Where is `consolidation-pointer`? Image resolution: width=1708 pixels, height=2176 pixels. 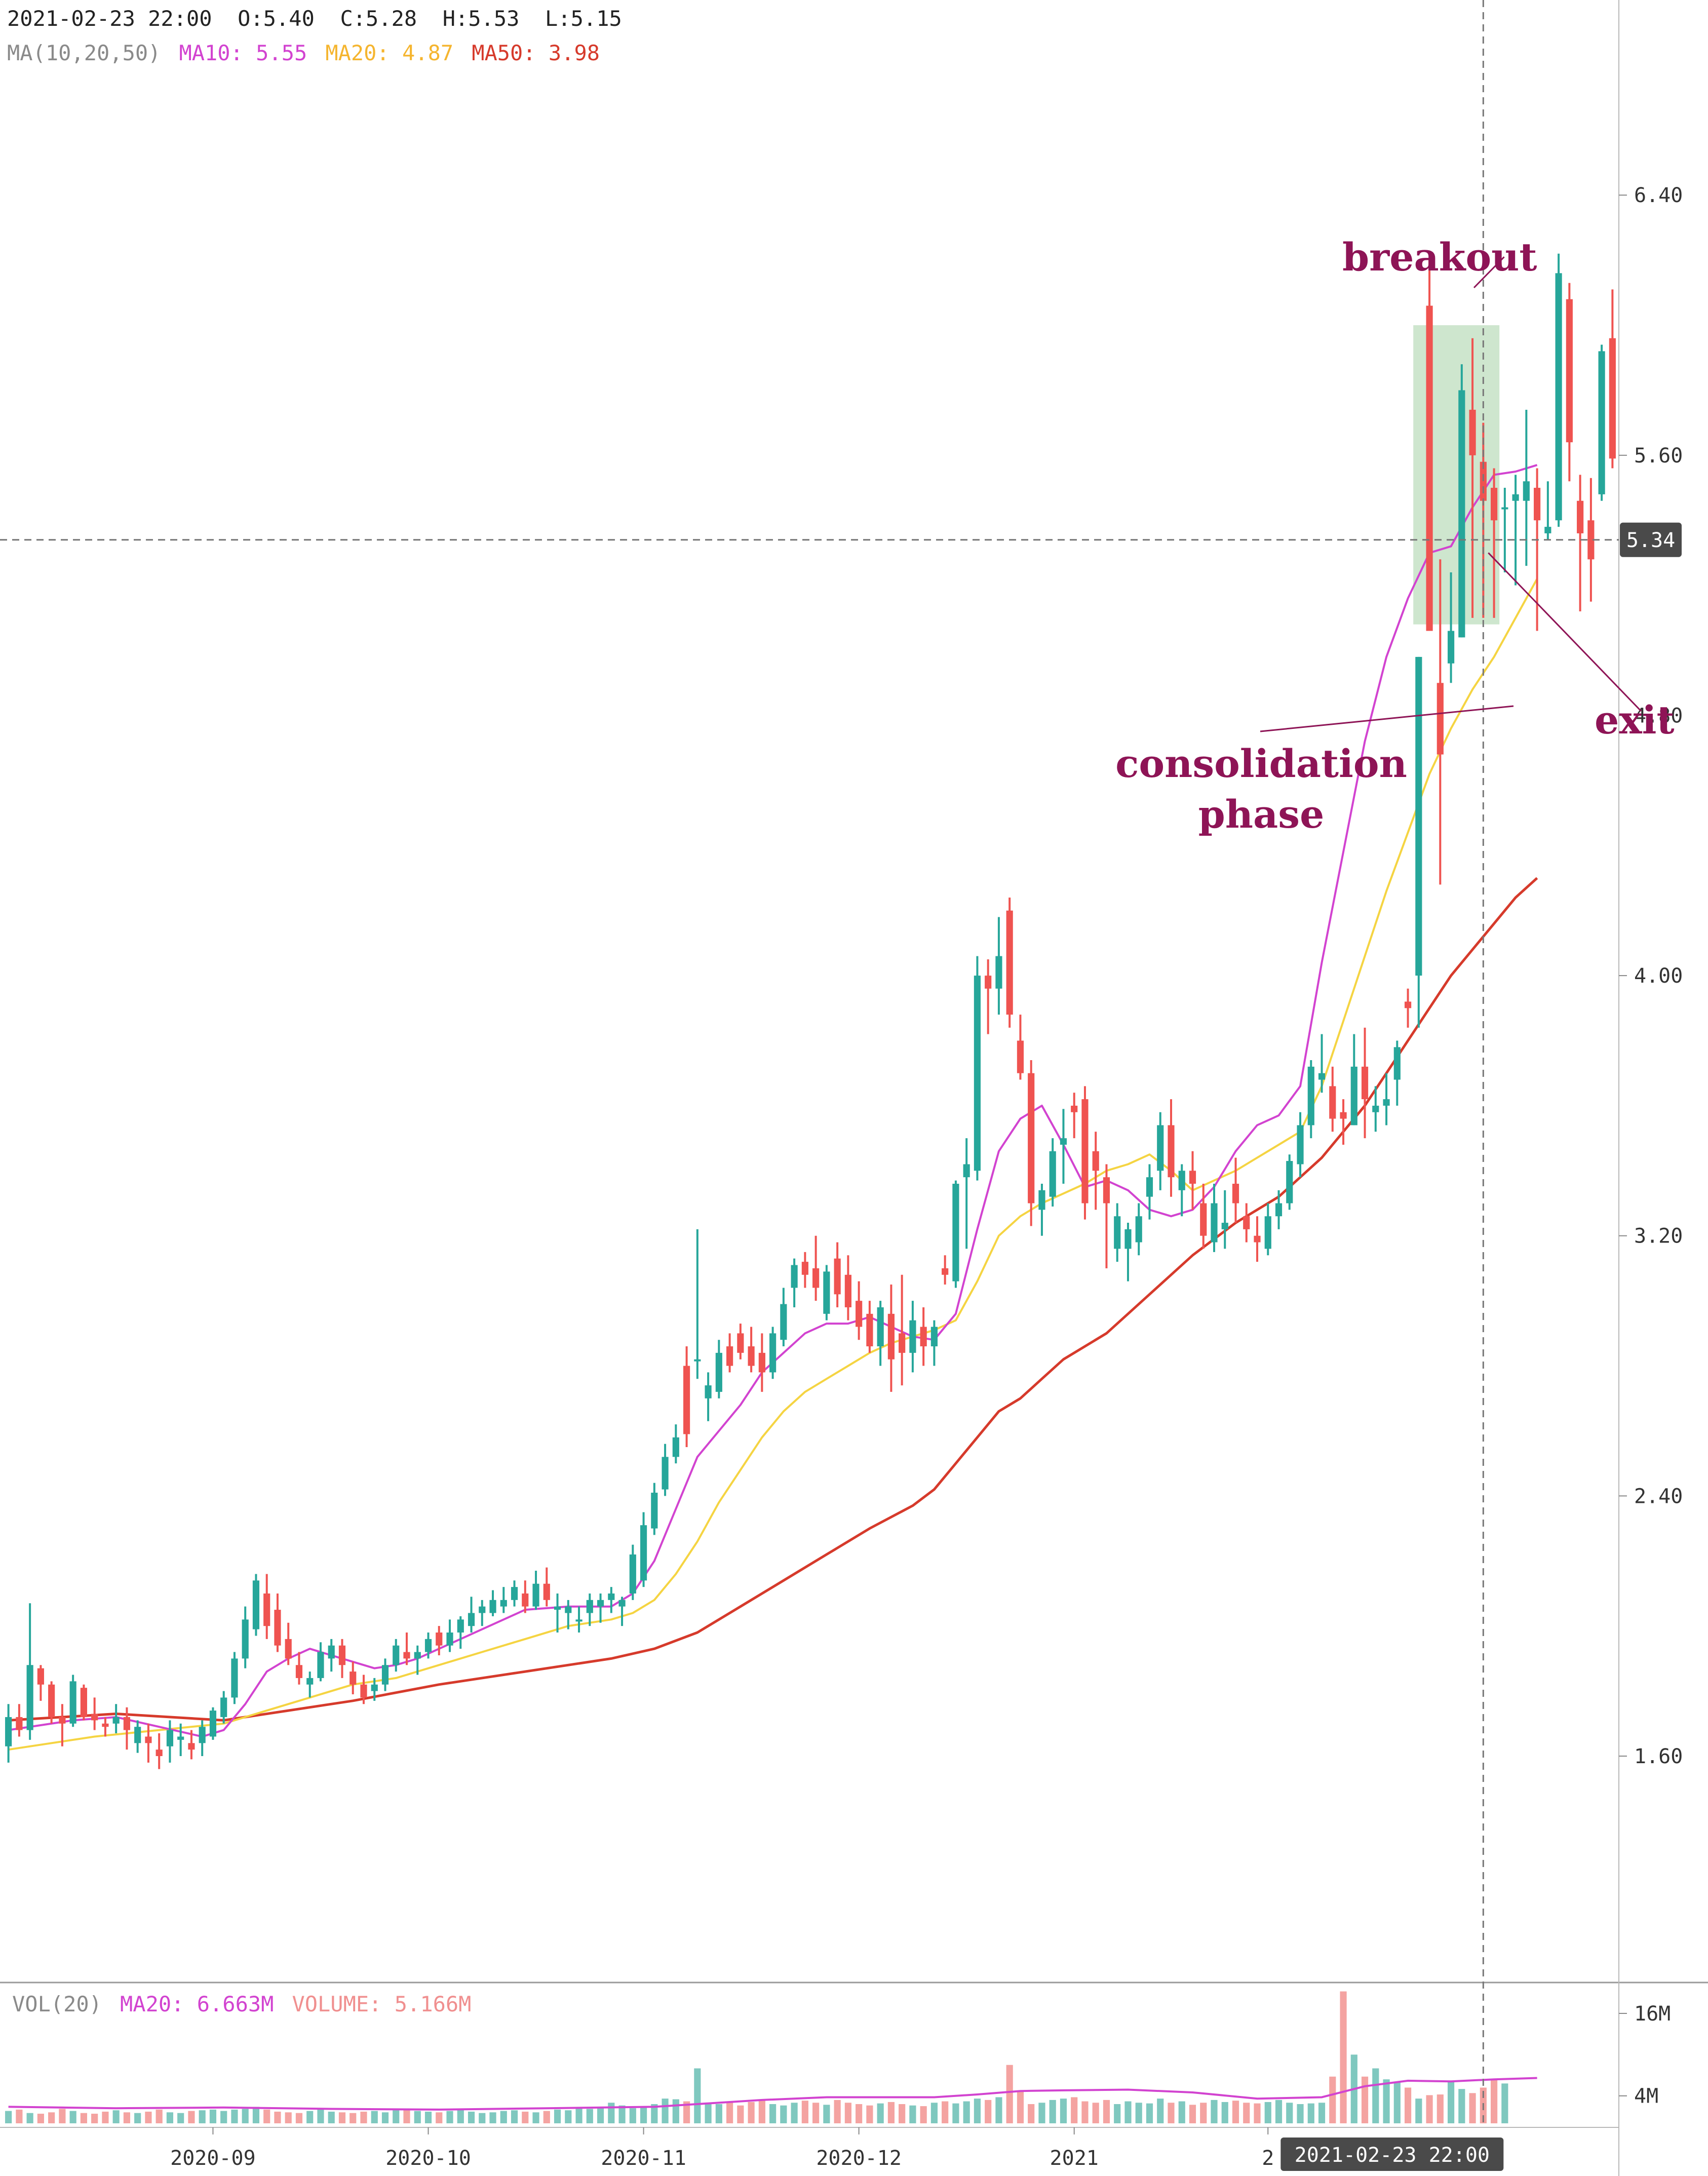
consolidation-pointer is located at coordinates (1387, 719).